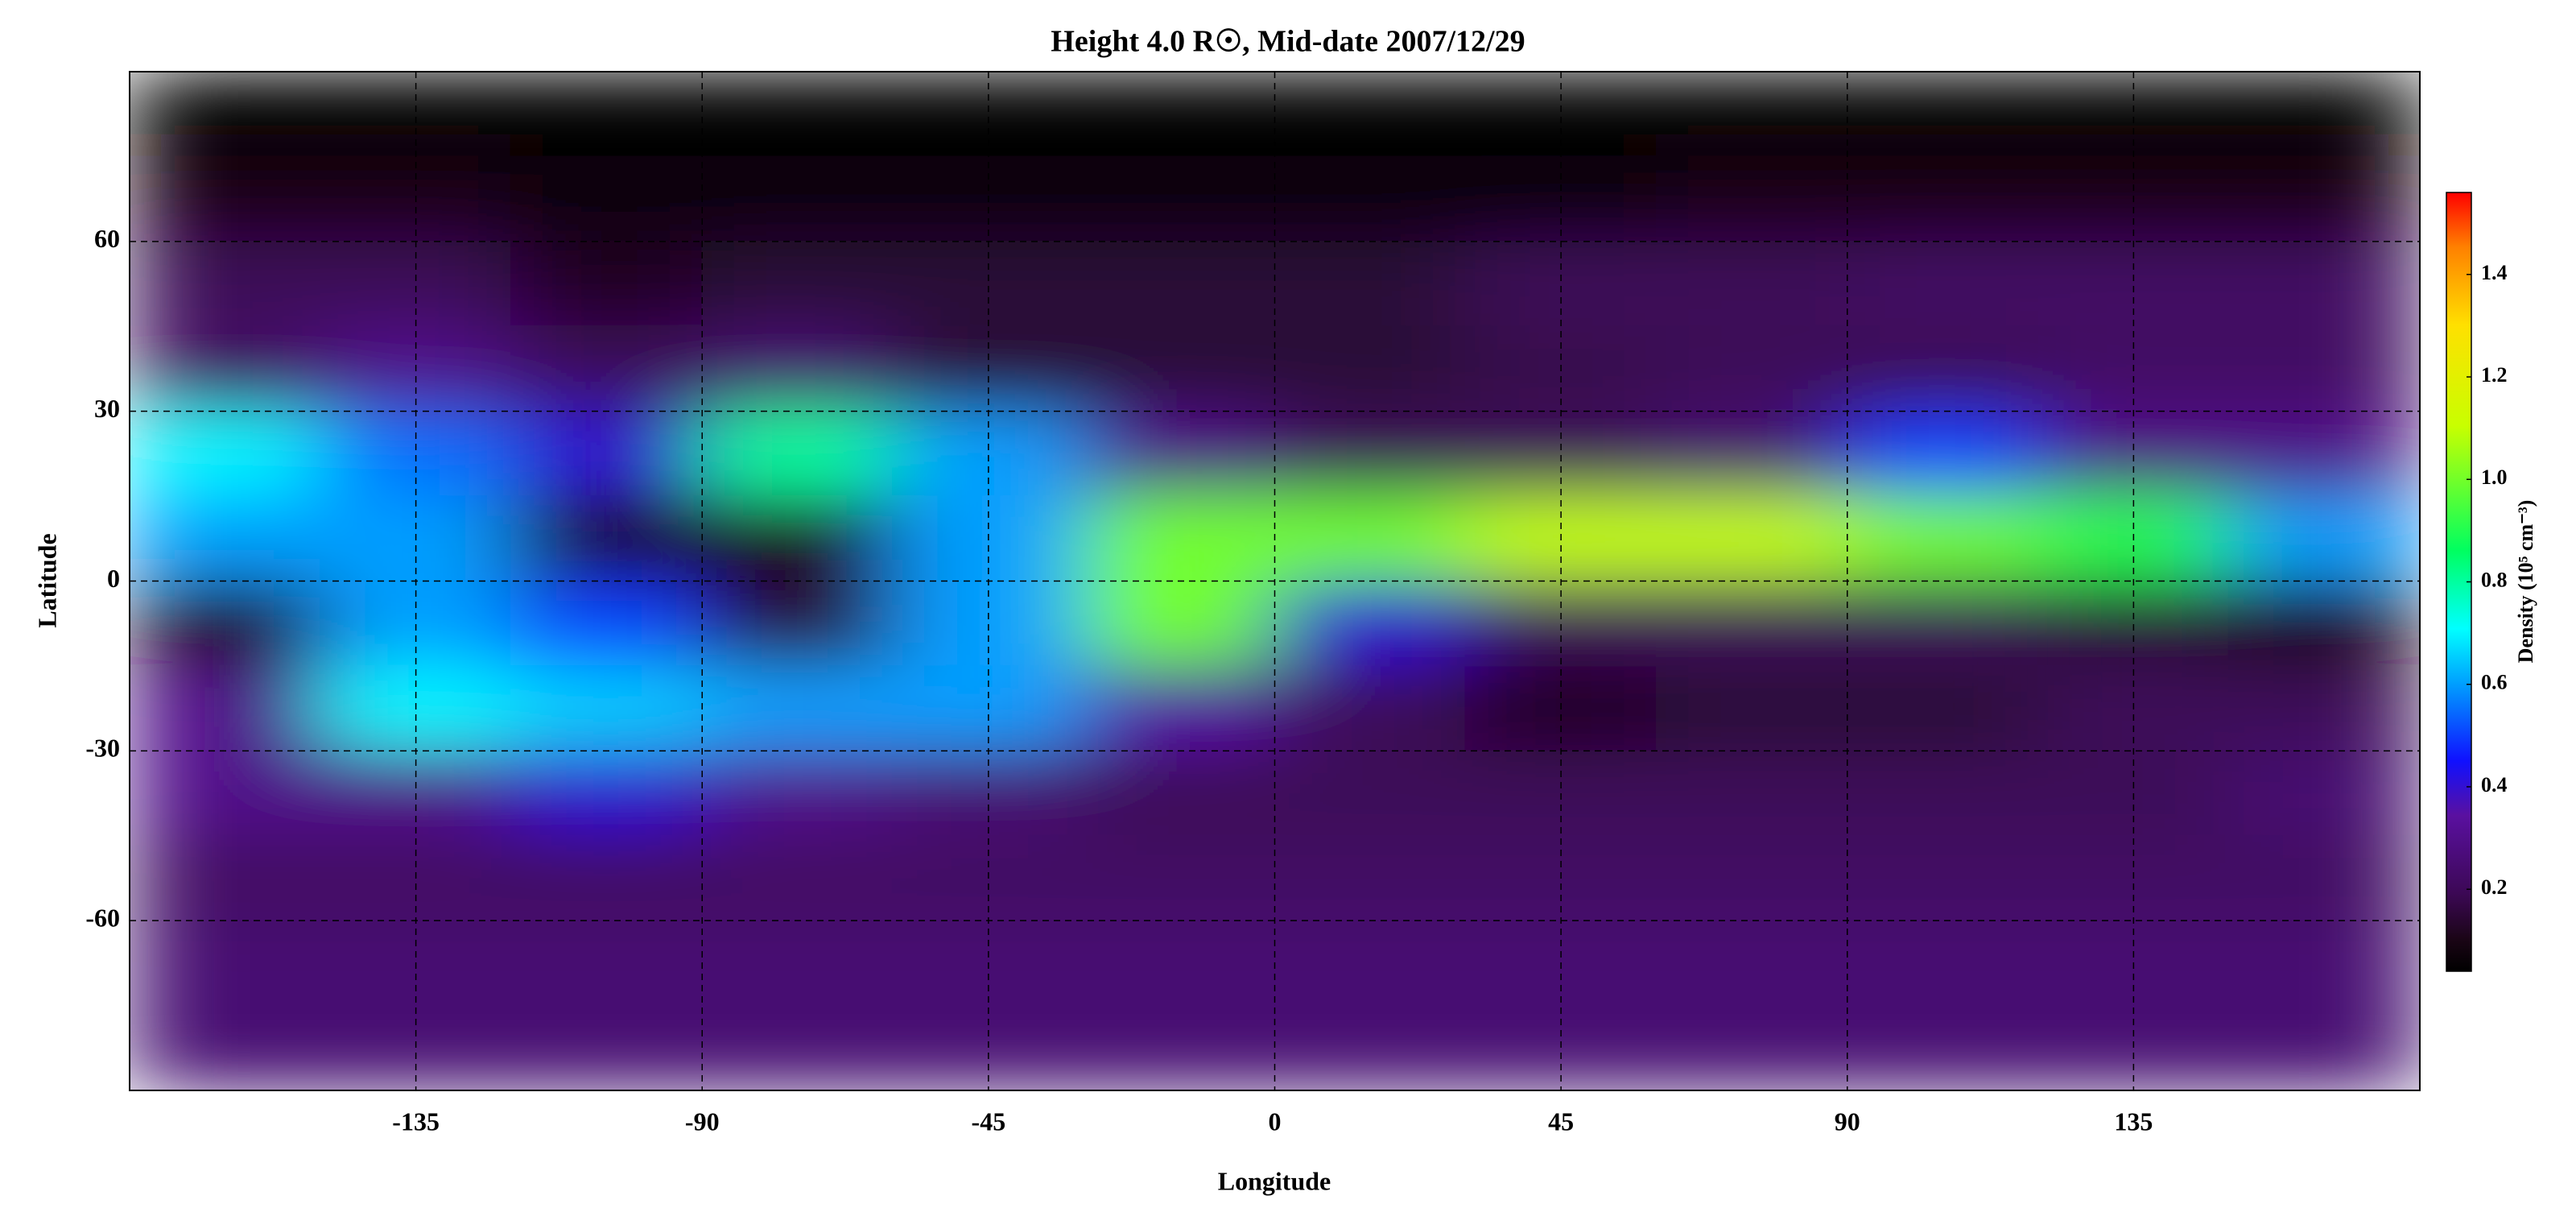 This screenshot has height=1208, width=2576. Describe the element at coordinates (107, 409) in the screenshot. I see `y-tick-label: 30` at that location.